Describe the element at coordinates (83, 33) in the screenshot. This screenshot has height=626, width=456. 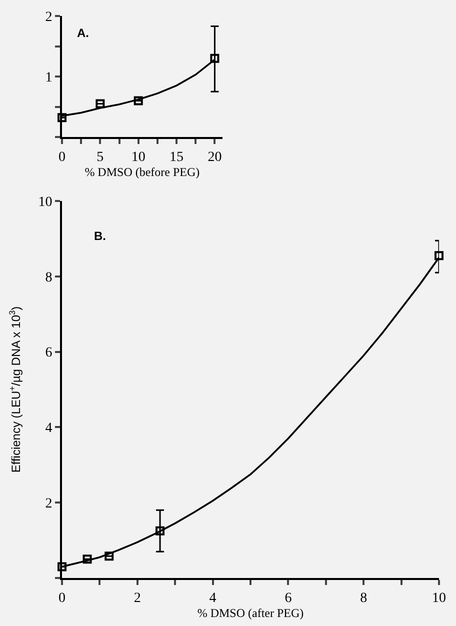
I see `annotation: A.` at that location.